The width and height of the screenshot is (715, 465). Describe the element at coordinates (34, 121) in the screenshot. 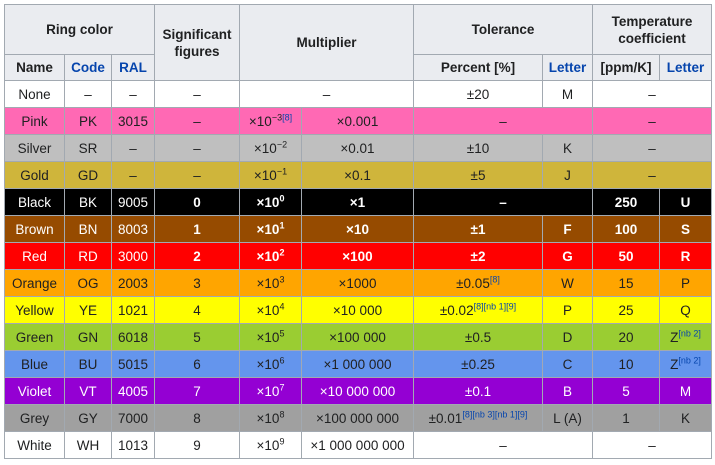

I see `cell-name: Pink` at that location.